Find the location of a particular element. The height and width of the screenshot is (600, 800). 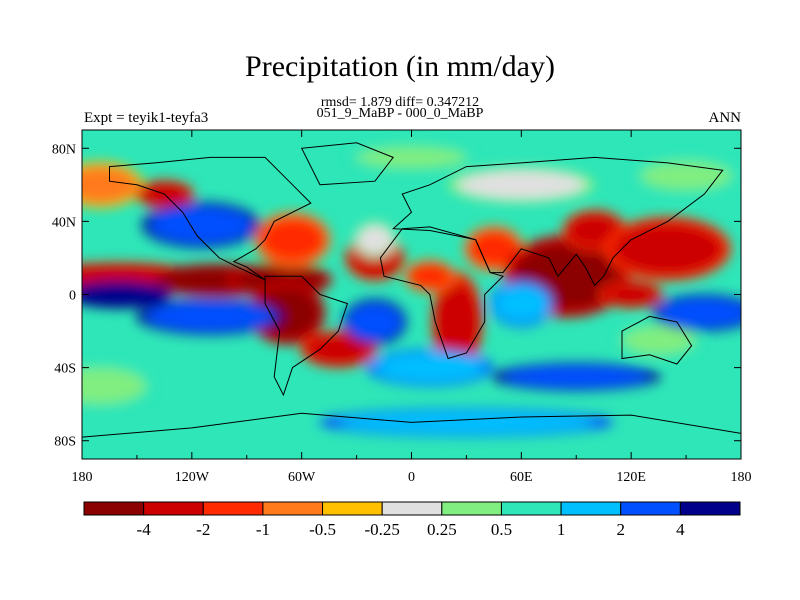

colorbar-label: -0.25 is located at coordinates (381, 529).